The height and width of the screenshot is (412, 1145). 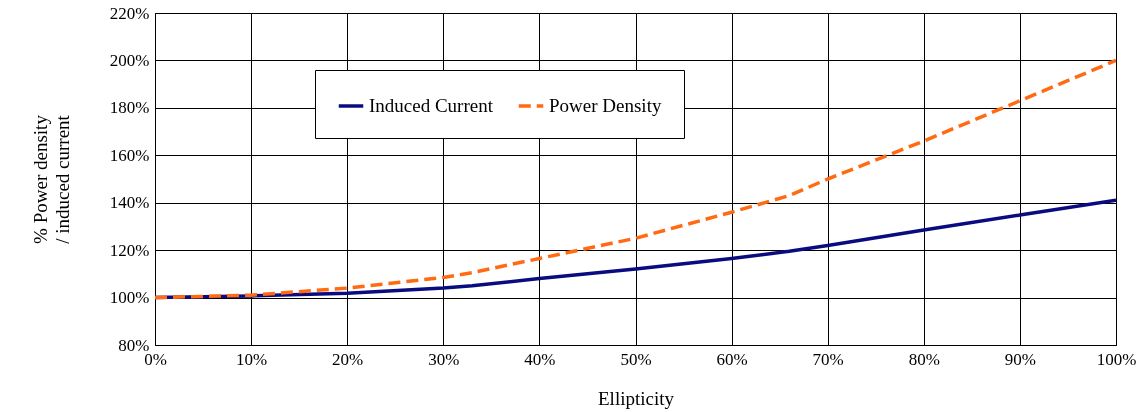 What do you see at coordinates (129, 108) in the screenshot?
I see `y-tick-label: 180%` at bounding box center [129, 108].